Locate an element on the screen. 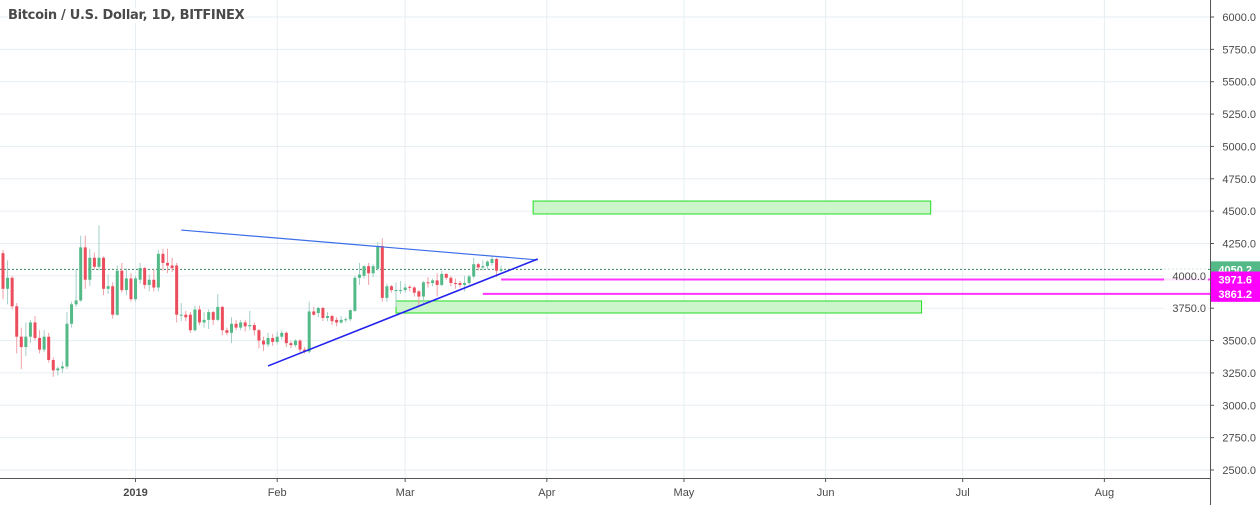 This screenshot has height=505, width=1260. price-axis-label: 4750.0 is located at coordinates (1239, 180).